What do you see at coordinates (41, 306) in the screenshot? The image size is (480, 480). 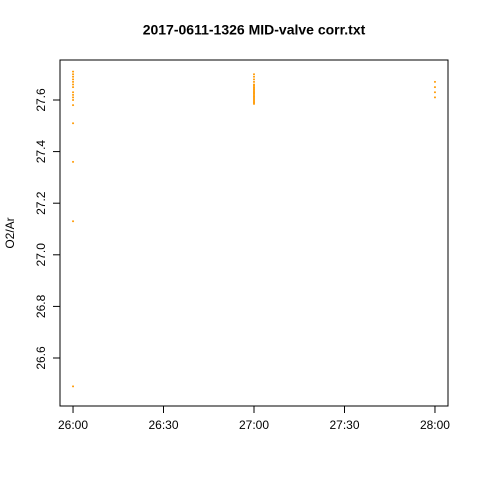 I see `y-tick-label: 26.8` at bounding box center [41, 306].